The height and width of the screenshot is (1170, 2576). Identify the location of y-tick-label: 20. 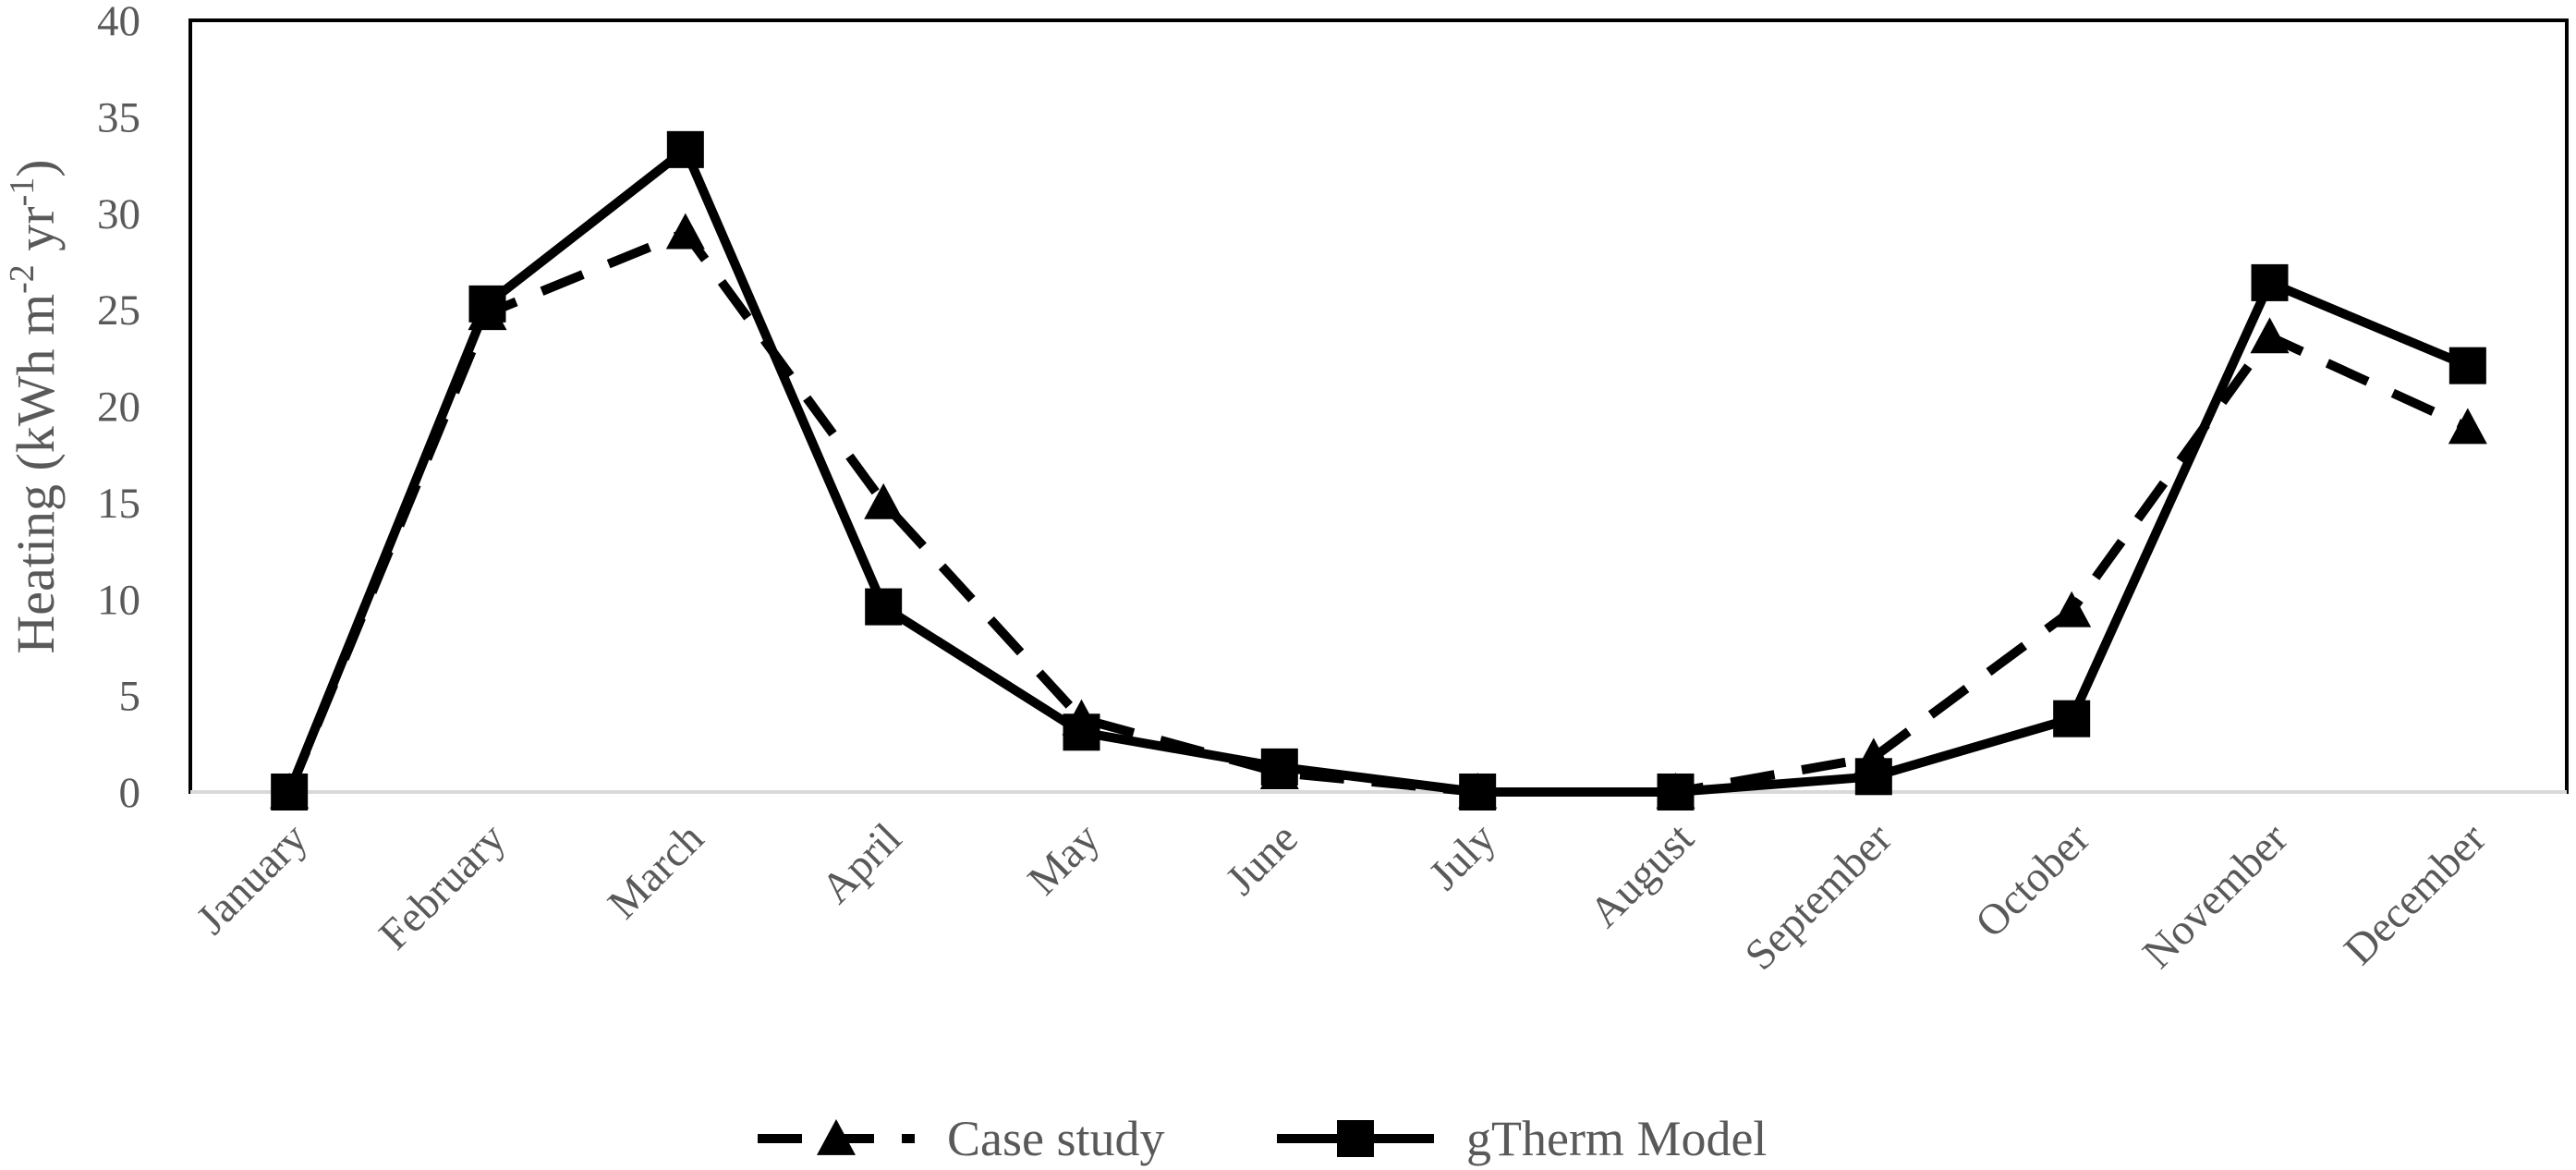
(119, 408).